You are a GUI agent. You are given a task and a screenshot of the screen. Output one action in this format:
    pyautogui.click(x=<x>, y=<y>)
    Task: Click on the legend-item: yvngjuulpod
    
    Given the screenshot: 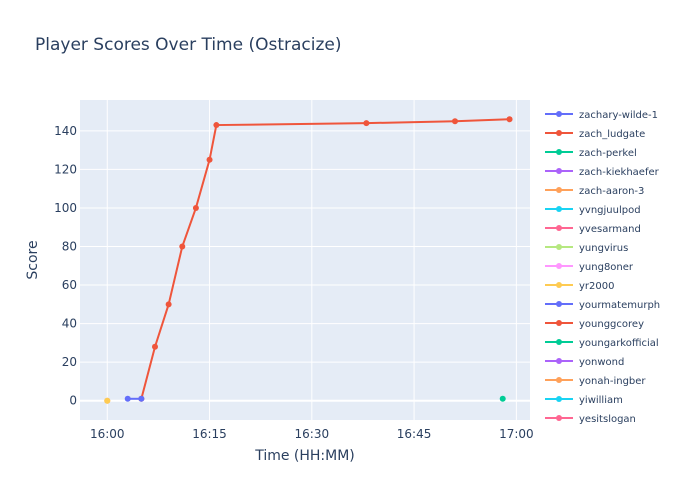 What is the action you would take?
    pyautogui.click(x=593, y=210)
    